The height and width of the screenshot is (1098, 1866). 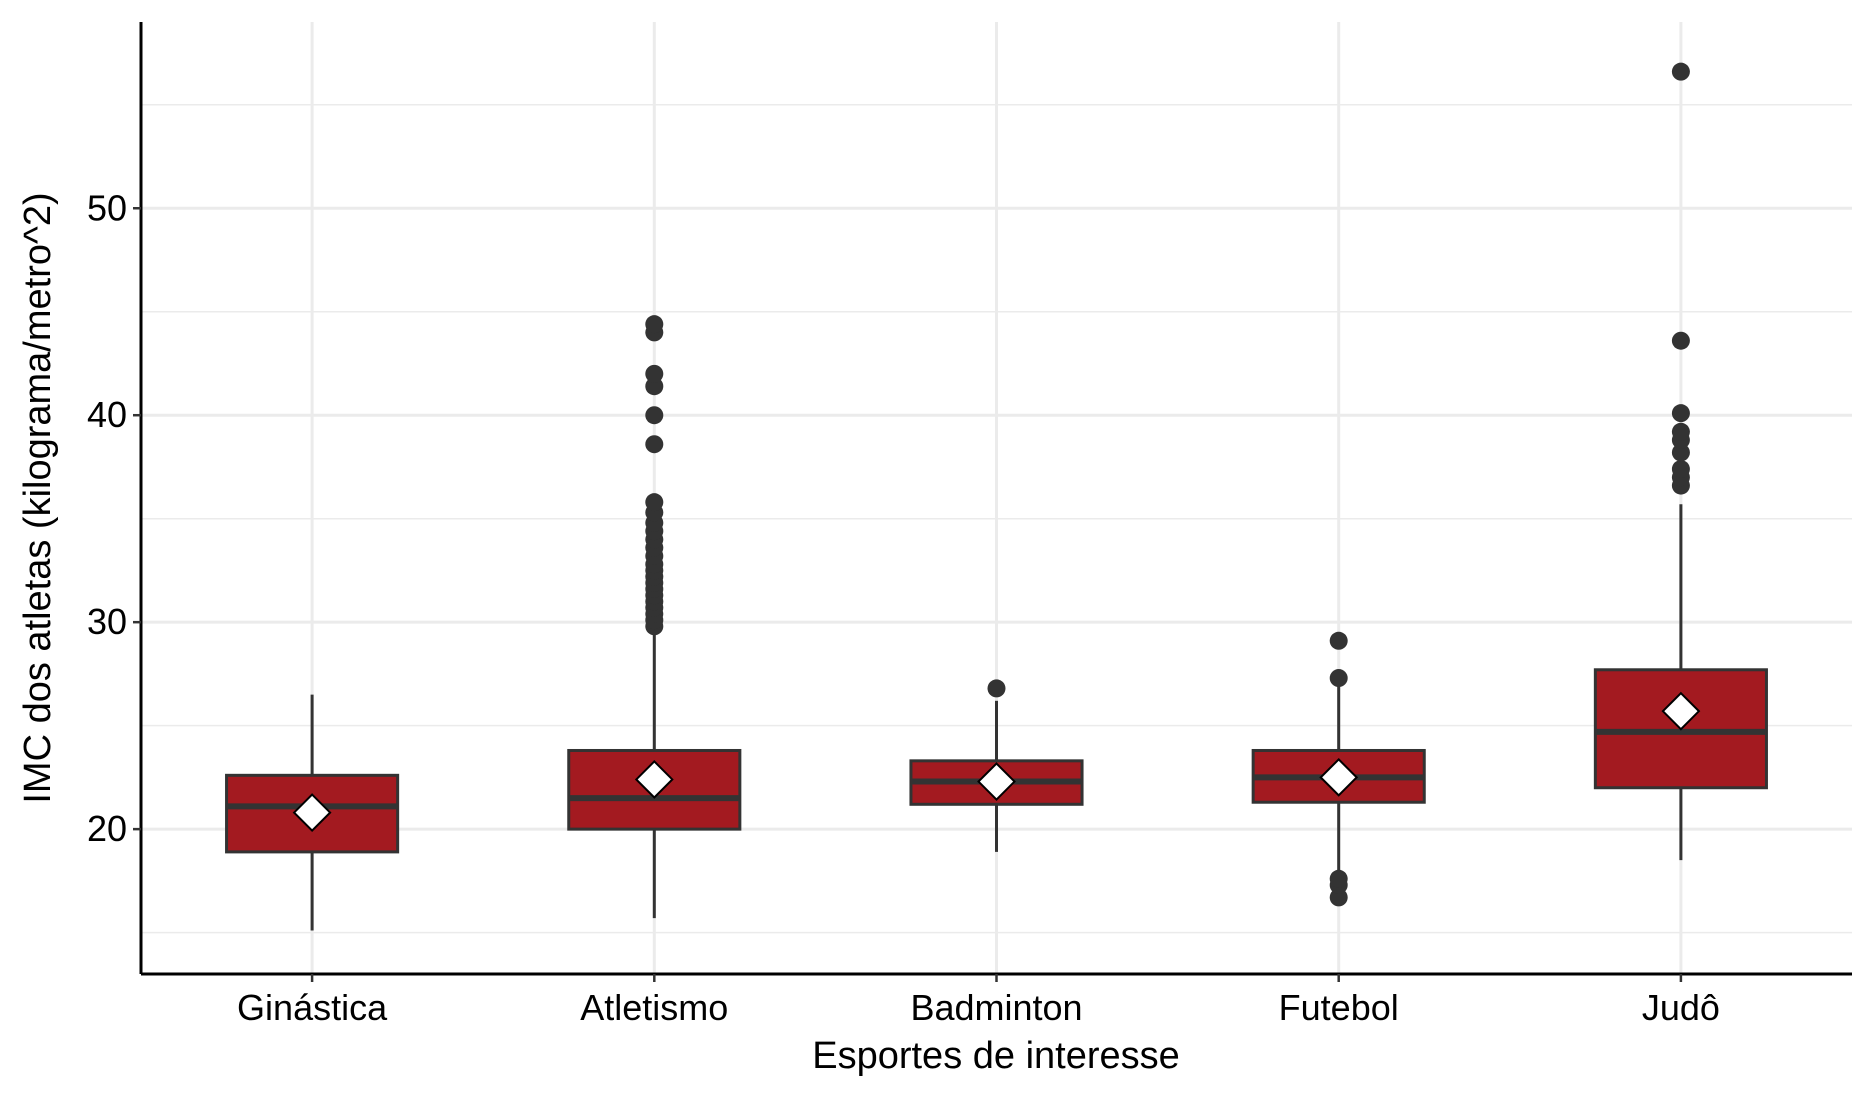 I want to click on x-axis-title: Esportes de interesse, so click(x=996, y=1056).